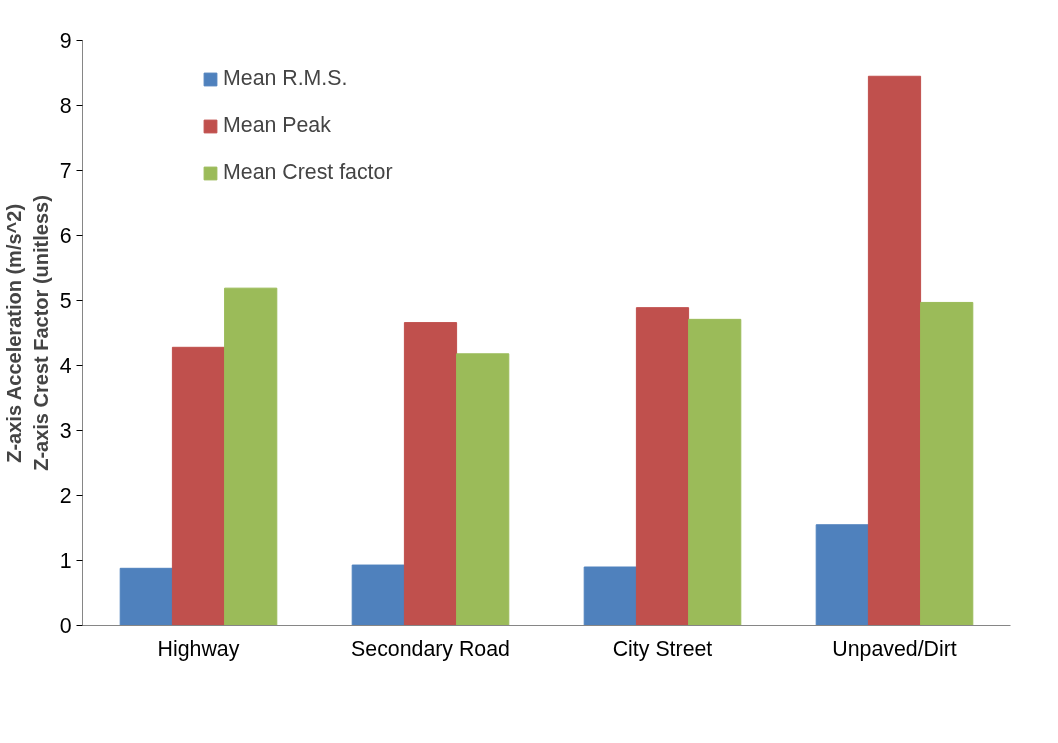 Image resolution: width=1058 pixels, height=743 pixels. I want to click on legend-label: Mean Peak, so click(277, 125).